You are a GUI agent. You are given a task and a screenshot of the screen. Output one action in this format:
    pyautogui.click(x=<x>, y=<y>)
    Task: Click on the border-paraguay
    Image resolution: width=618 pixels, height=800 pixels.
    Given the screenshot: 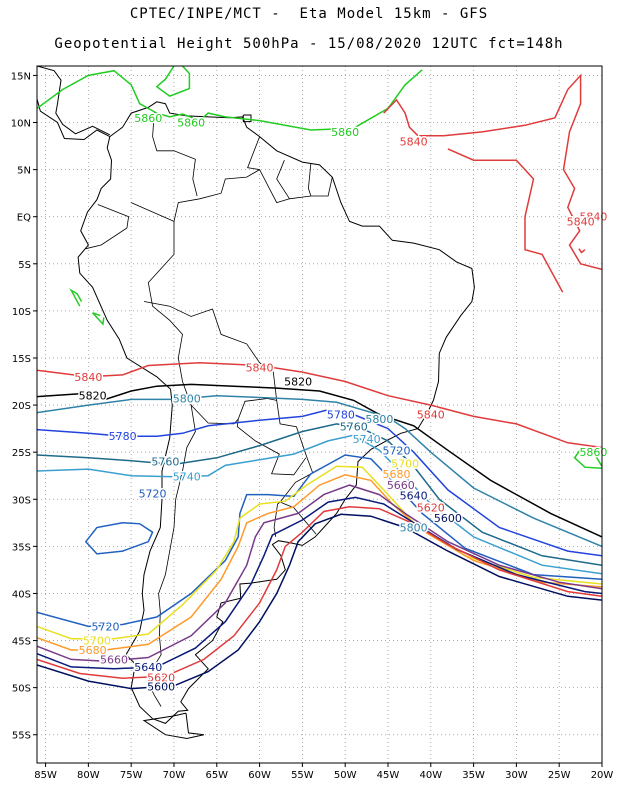 What is the action you would take?
    pyautogui.click(x=271, y=447)
    